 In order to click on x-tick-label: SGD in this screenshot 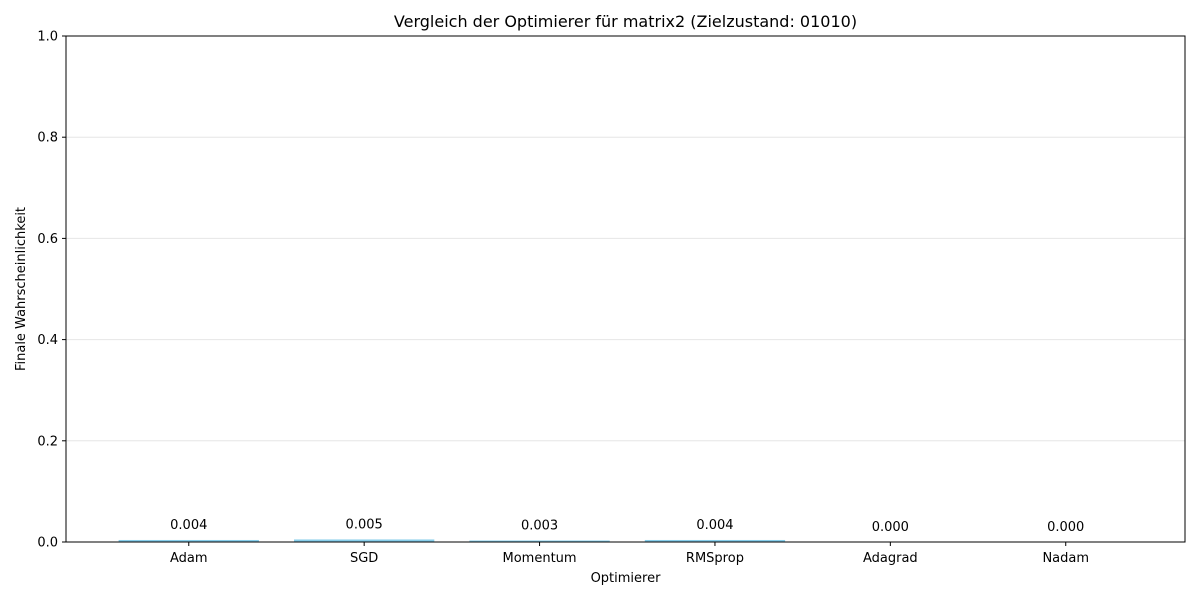, I will do `click(364, 558)`.